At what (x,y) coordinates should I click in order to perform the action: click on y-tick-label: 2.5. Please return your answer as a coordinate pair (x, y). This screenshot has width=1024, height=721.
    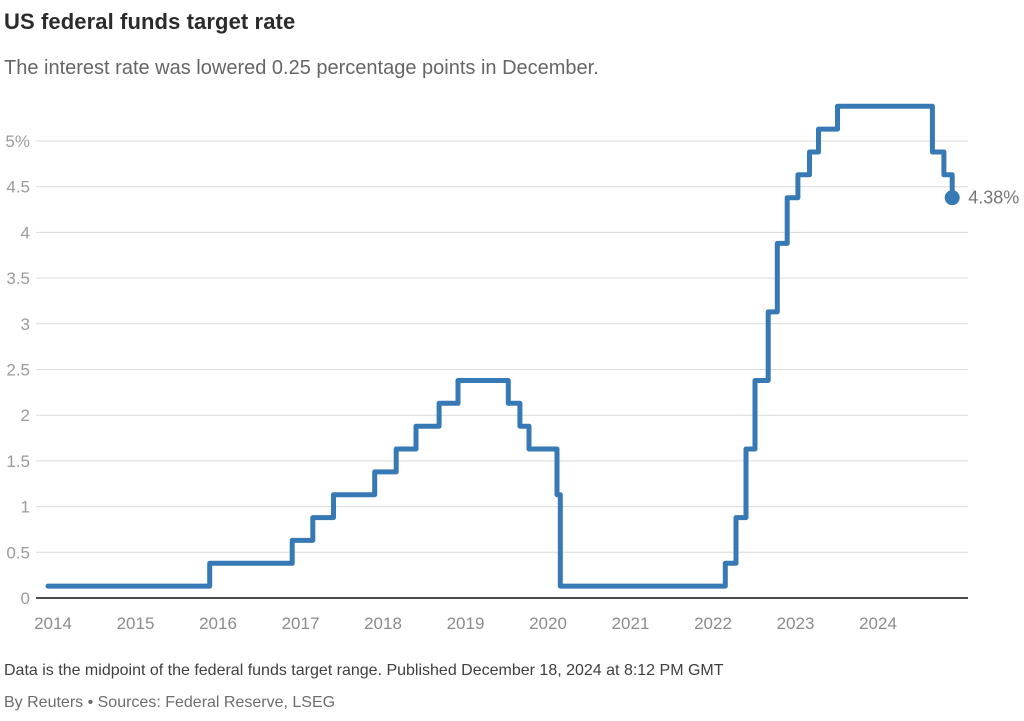
    Looking at the image, I should click on (18, 370).